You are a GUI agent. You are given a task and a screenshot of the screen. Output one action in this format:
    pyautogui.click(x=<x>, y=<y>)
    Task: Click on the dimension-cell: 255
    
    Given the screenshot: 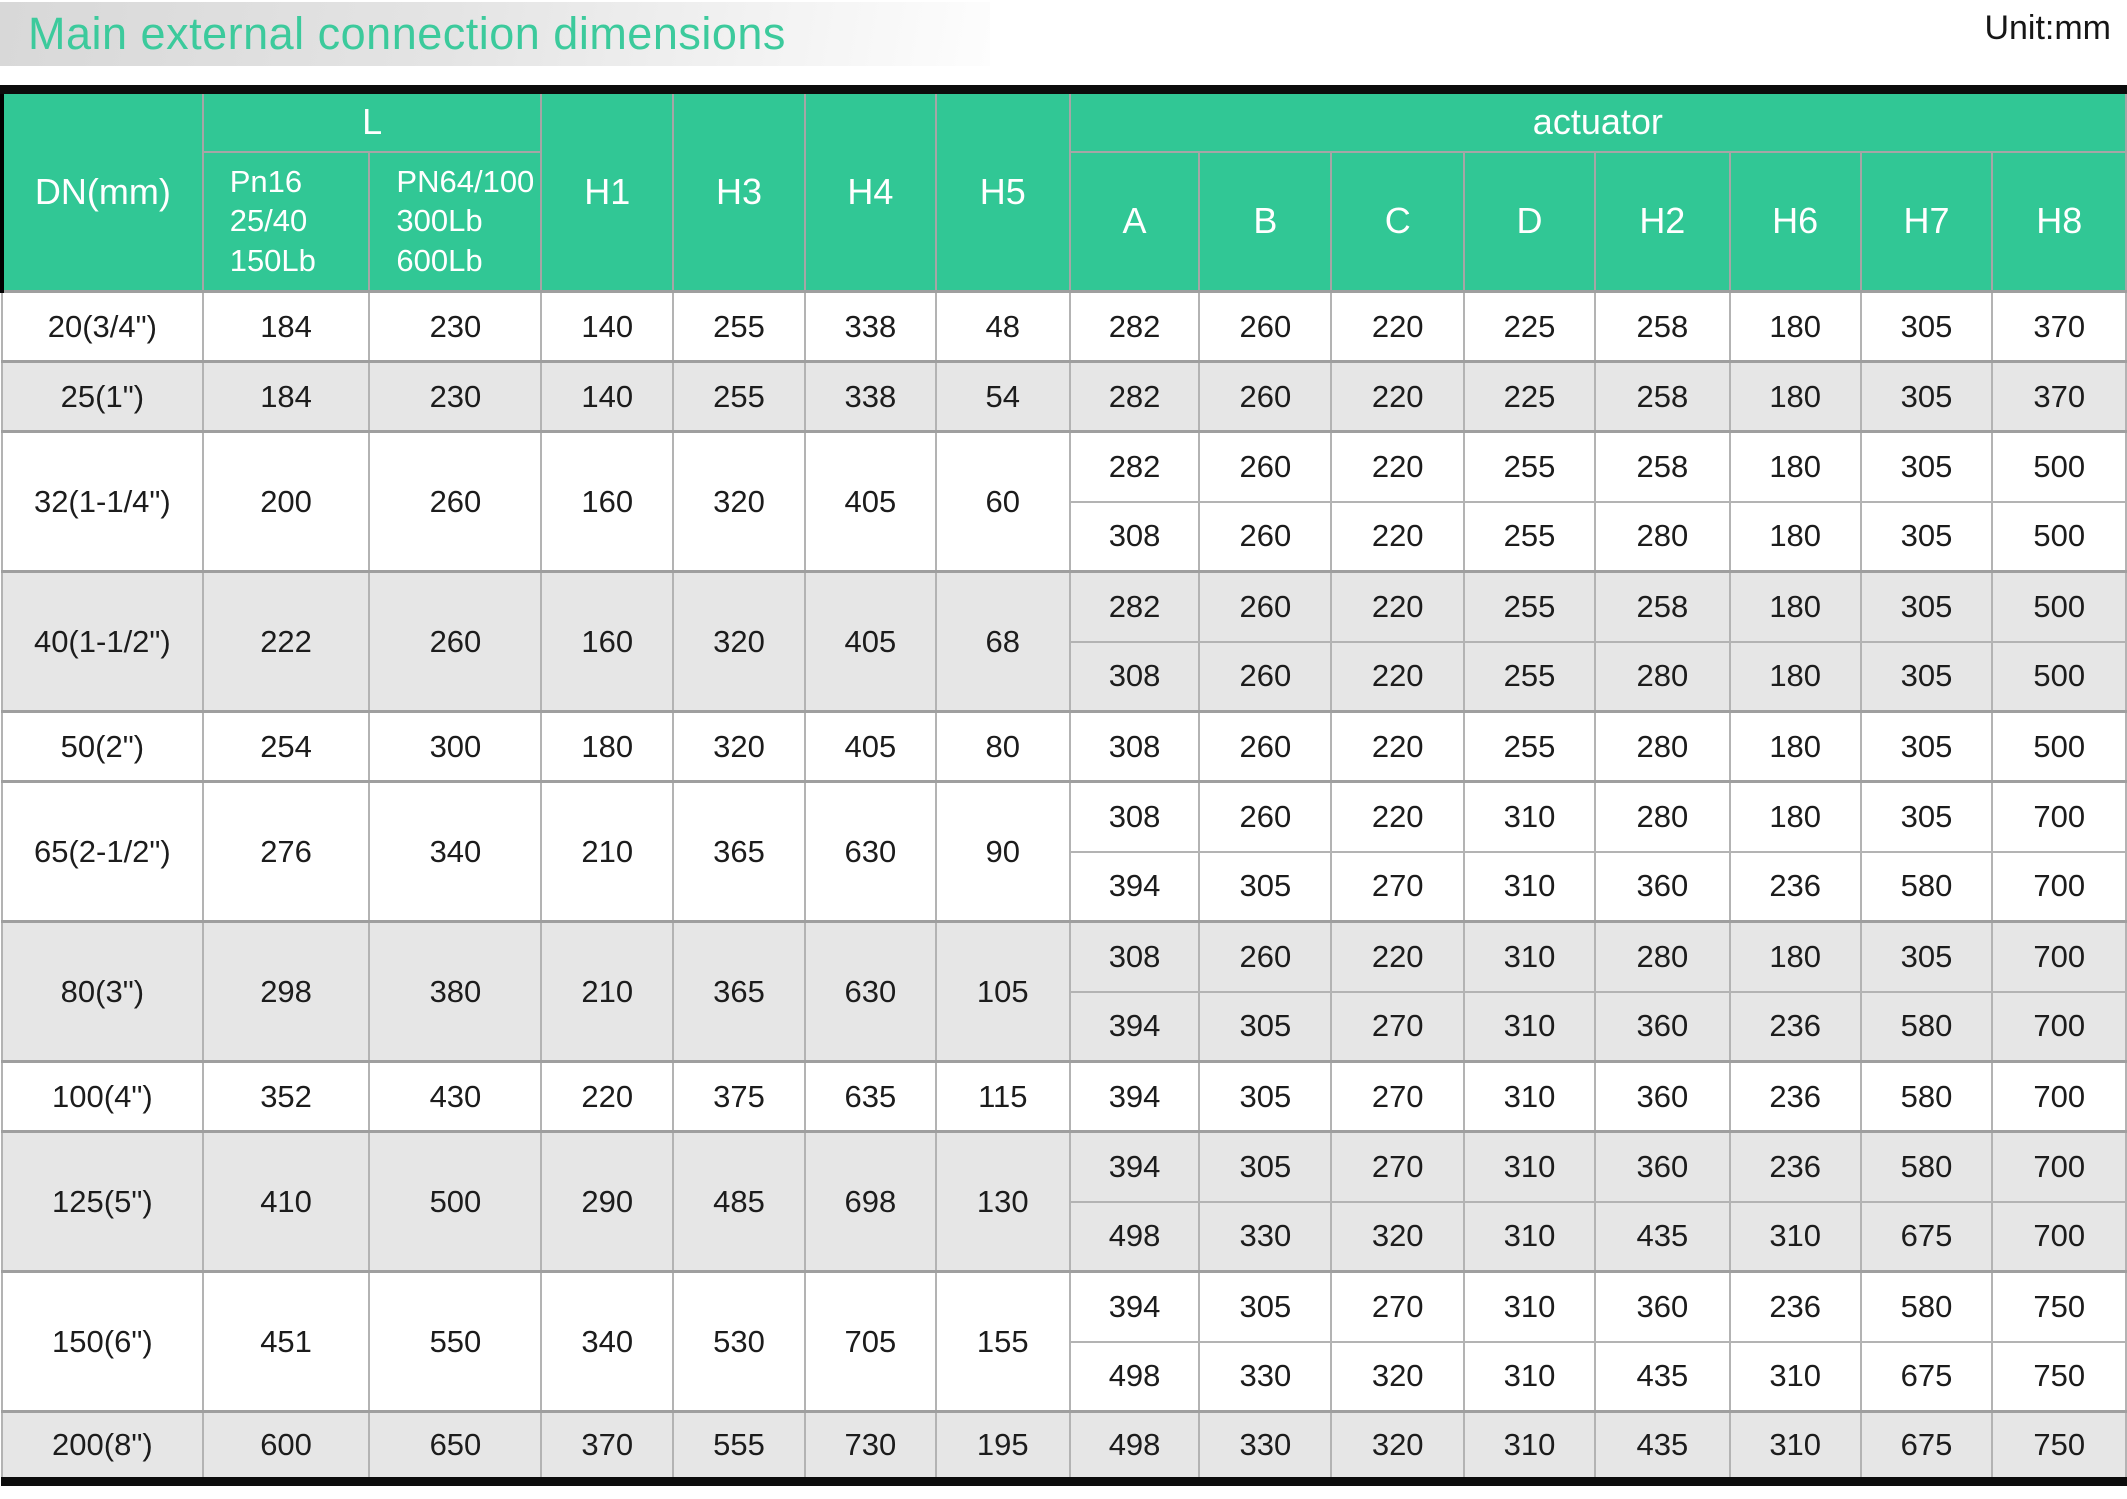 What is the action you would take?
    pyautogui.click(x=739, y=326)
    